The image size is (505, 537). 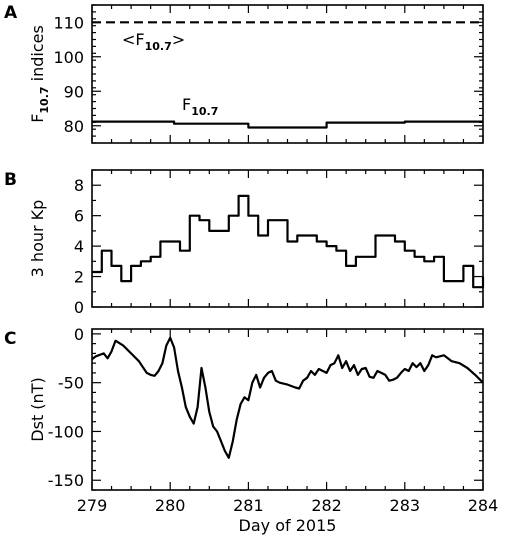 What do you see at coordinates (186, 104) in the screenshot?
I see `label-main: F` at bounding box center [186, 104].